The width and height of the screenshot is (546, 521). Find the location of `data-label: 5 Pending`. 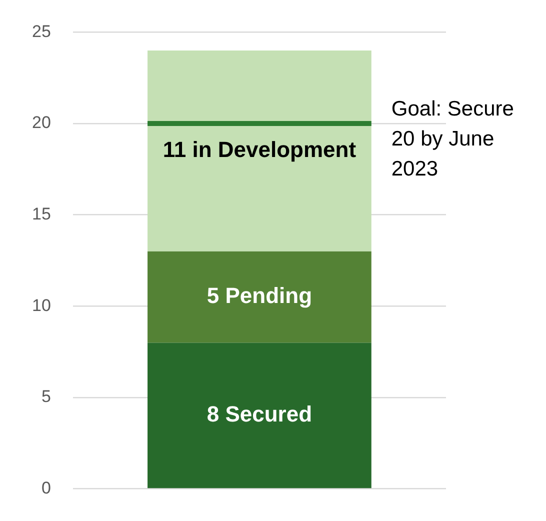

data-label: 5 Pending is located at coordinates (259, 295).